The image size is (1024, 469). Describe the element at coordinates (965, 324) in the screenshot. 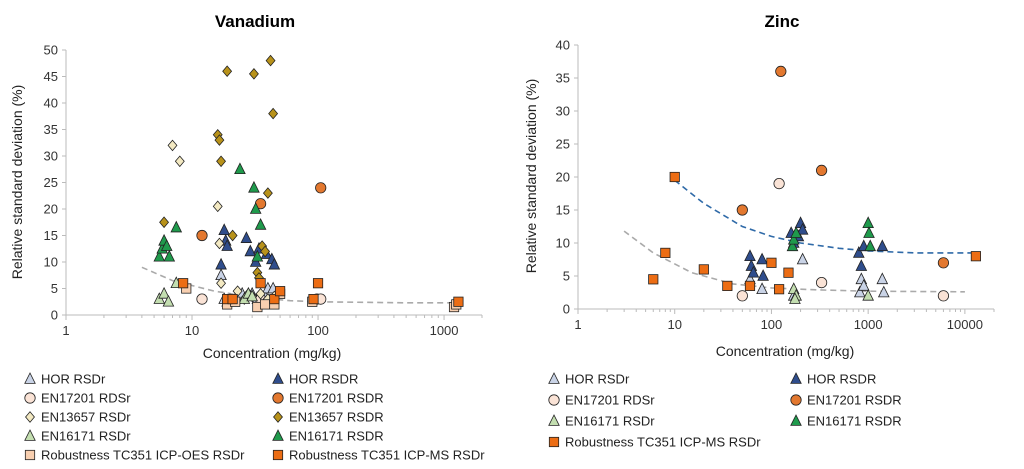

I see `x-tick-label: 10000` at that location.